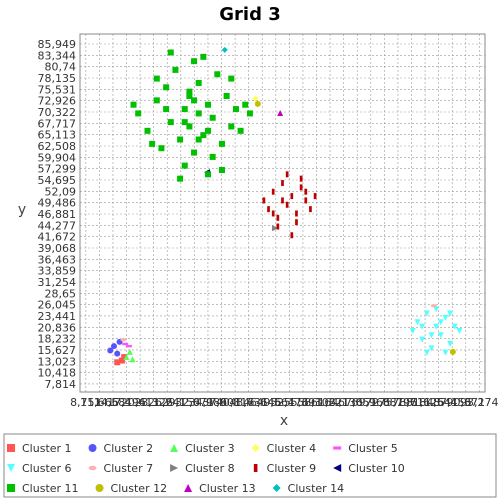 This screenshot has height=500, width=500. I want to click on legend-label: Cluster 11, so click(50, 488).